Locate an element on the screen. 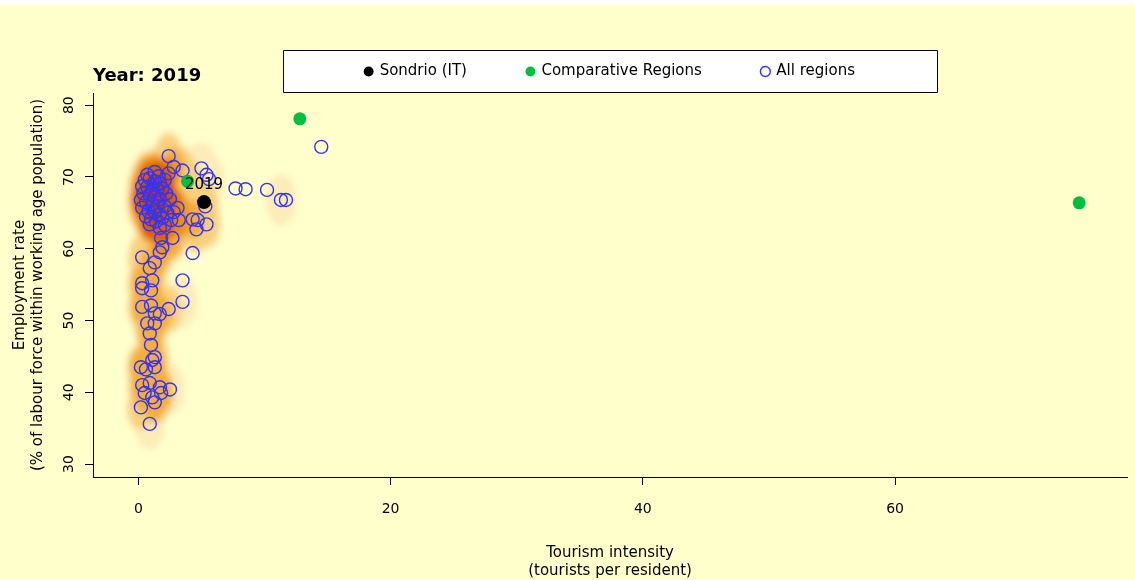 The width and height of the screenshot is (1135, 580). y-tick-label: 30 is located at coordinates (67, 464).